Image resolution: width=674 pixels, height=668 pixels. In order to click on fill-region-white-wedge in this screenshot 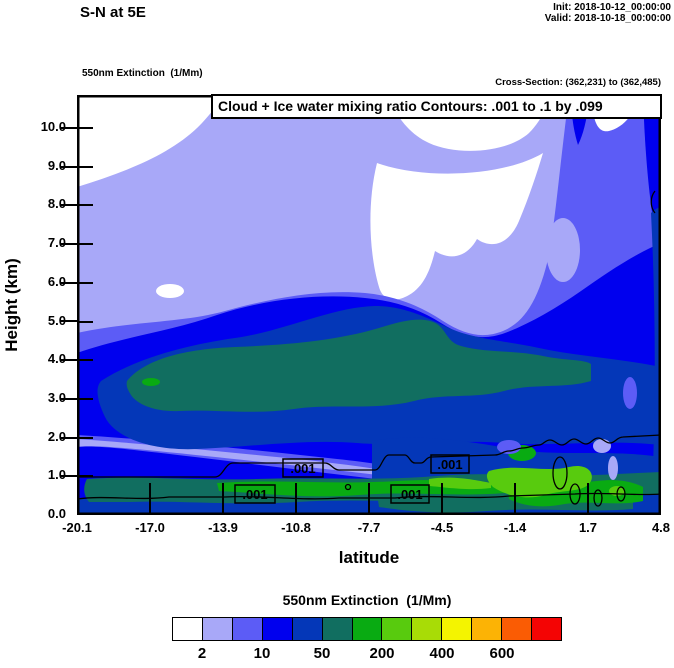, I will do `click(456, 226)`.